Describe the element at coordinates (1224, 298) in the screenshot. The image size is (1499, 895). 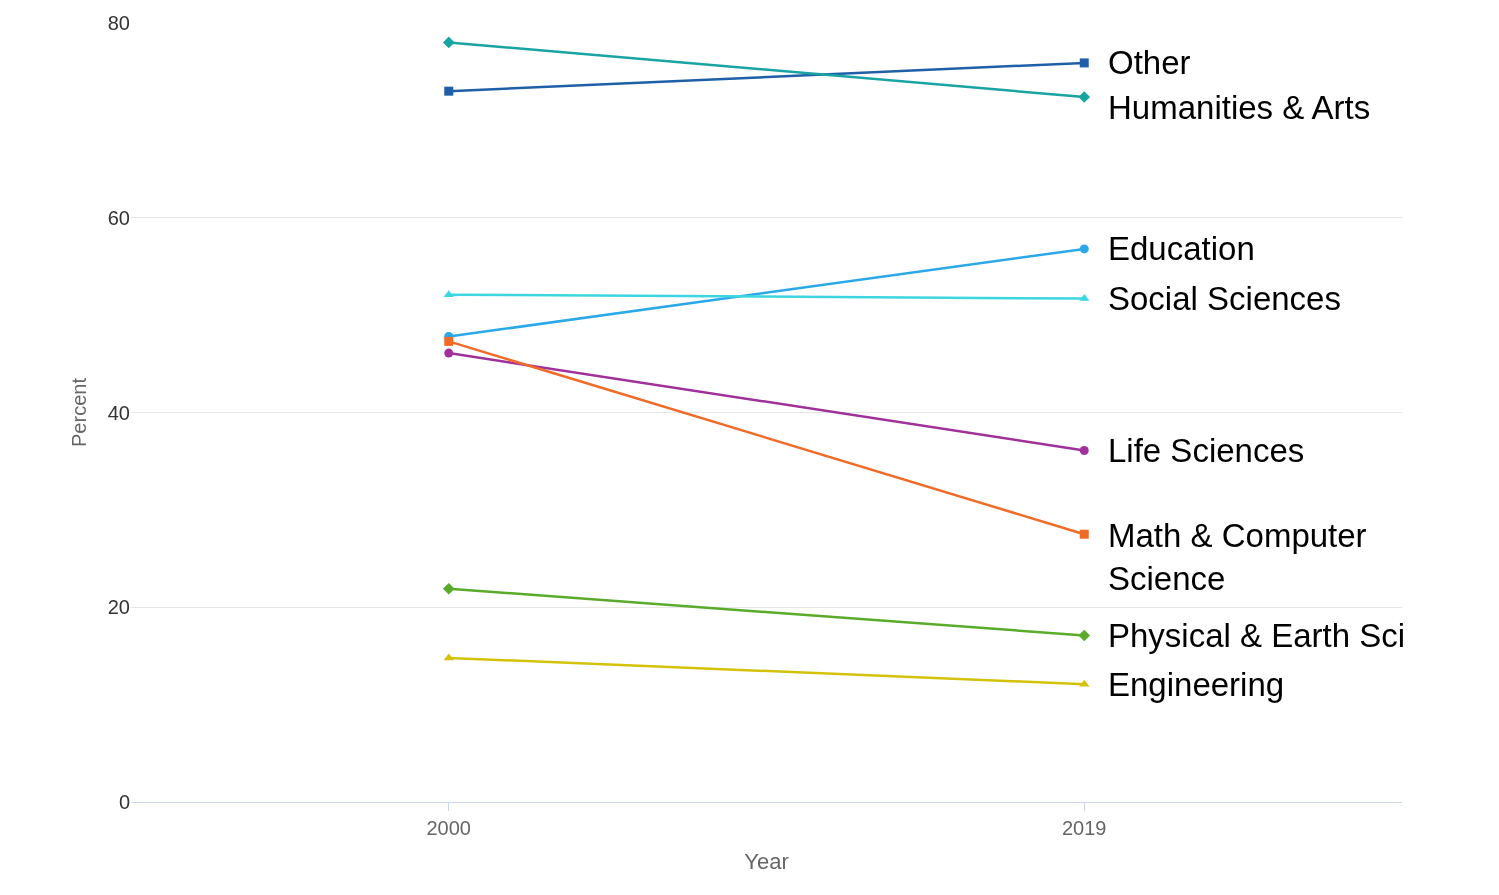
I see `series-label: Social Sciences` at that location.